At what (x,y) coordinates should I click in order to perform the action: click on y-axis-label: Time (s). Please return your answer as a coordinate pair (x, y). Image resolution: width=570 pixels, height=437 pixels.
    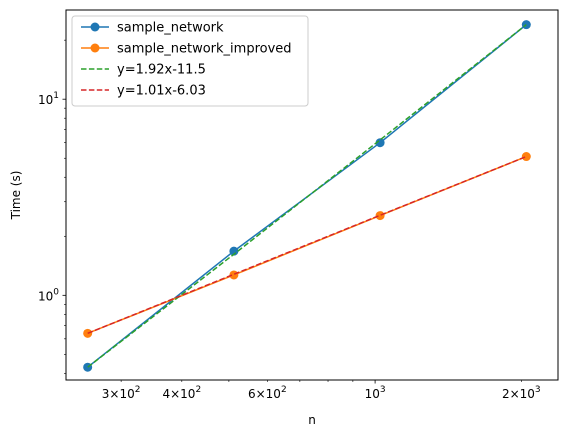
    Looking at the image, I should click on (16, 196).